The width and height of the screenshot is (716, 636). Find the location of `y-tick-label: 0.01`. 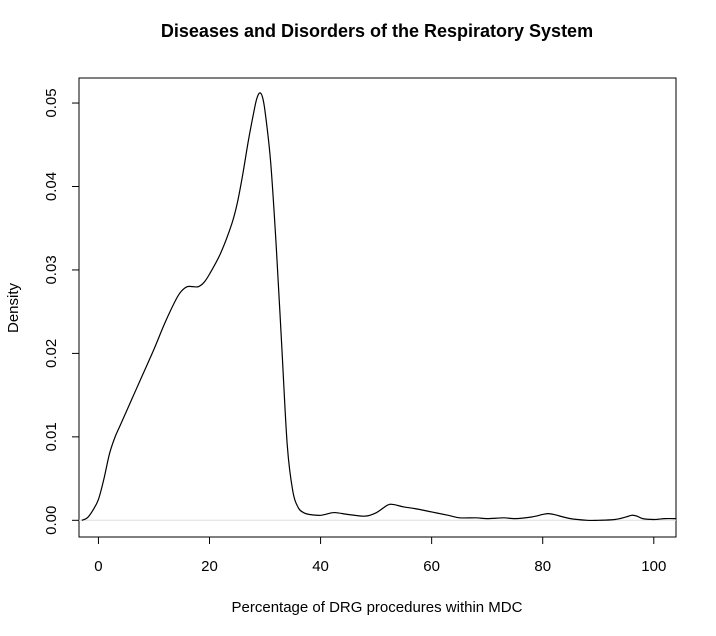

y-tick-label: 0.01 is located at coordinates (51, 436).